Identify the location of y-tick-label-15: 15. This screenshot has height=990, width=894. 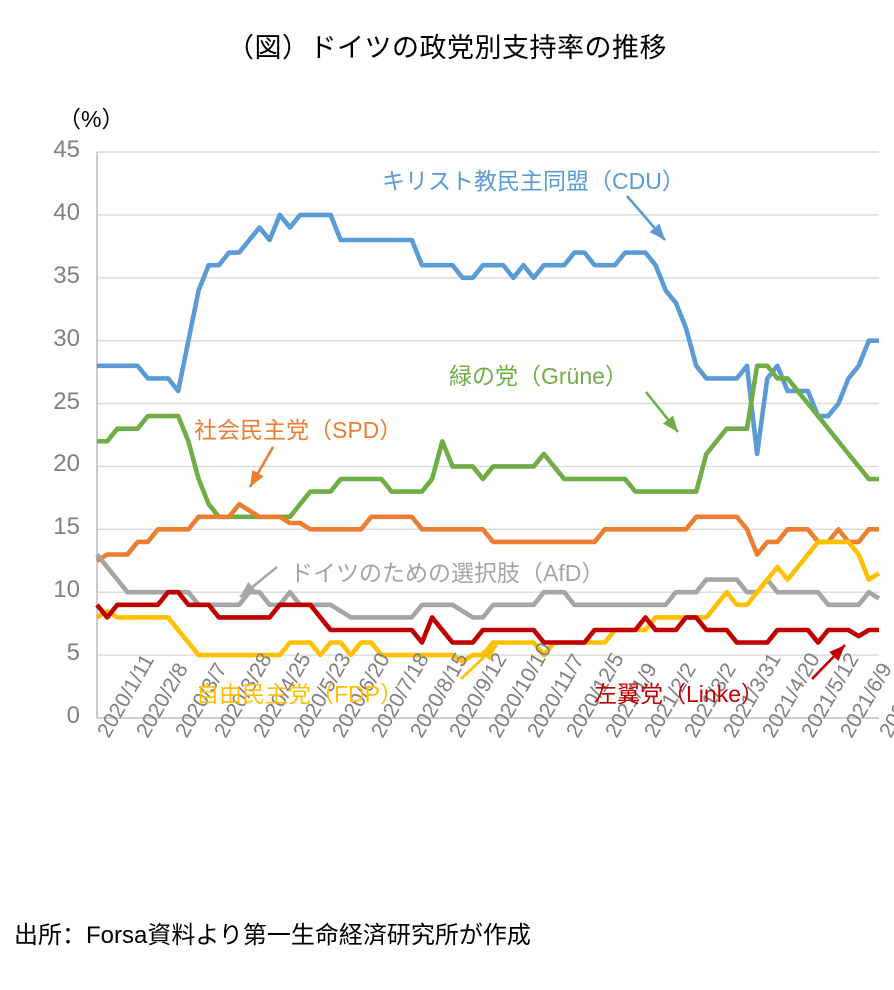
(66, 527).